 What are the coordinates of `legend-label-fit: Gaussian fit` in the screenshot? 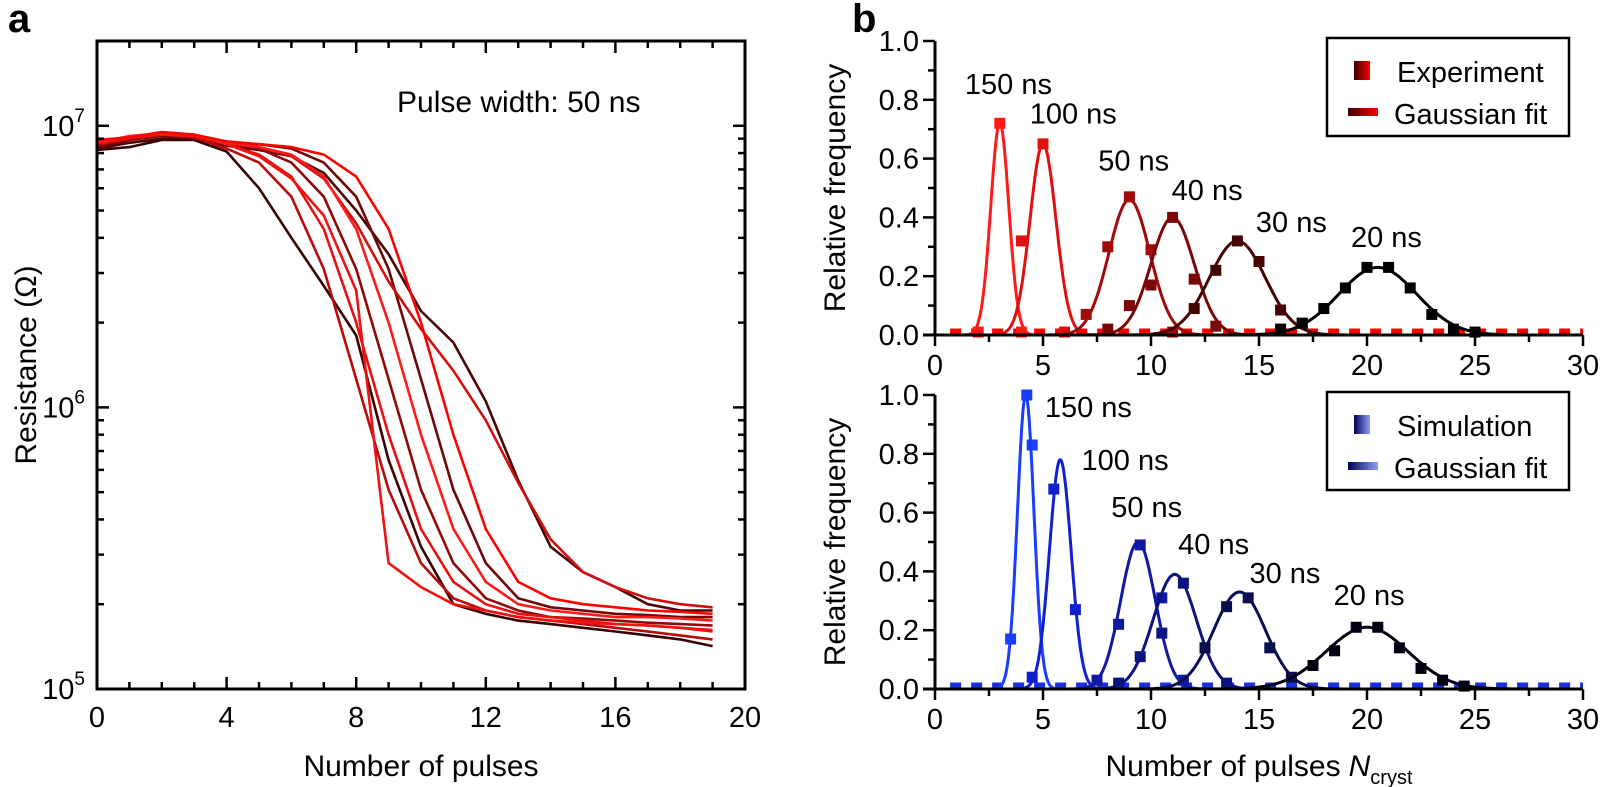 It's located at (1470, 469).